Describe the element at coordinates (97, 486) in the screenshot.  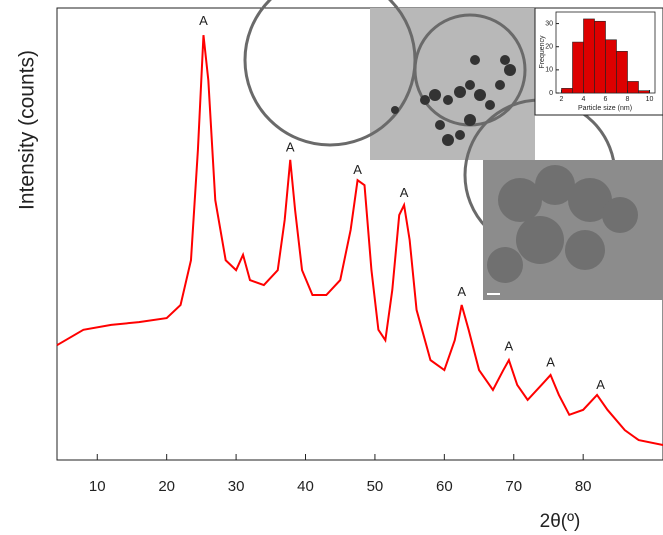
I see `x-tick-label: 10` at that location.